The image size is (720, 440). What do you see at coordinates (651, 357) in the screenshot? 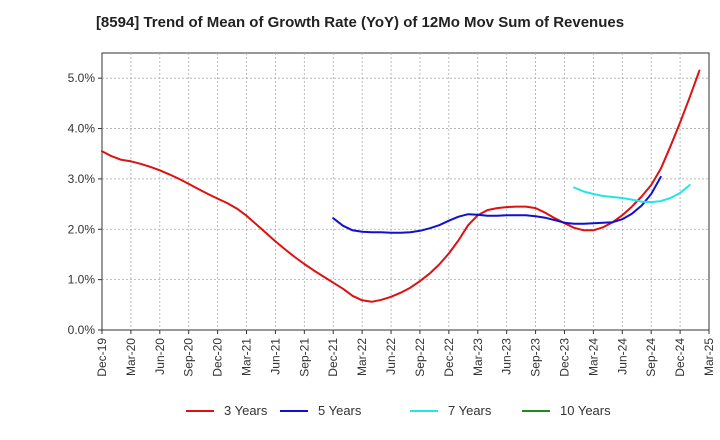
I see `x-tick-label: Sep-24` at bounding box center [651, 357].